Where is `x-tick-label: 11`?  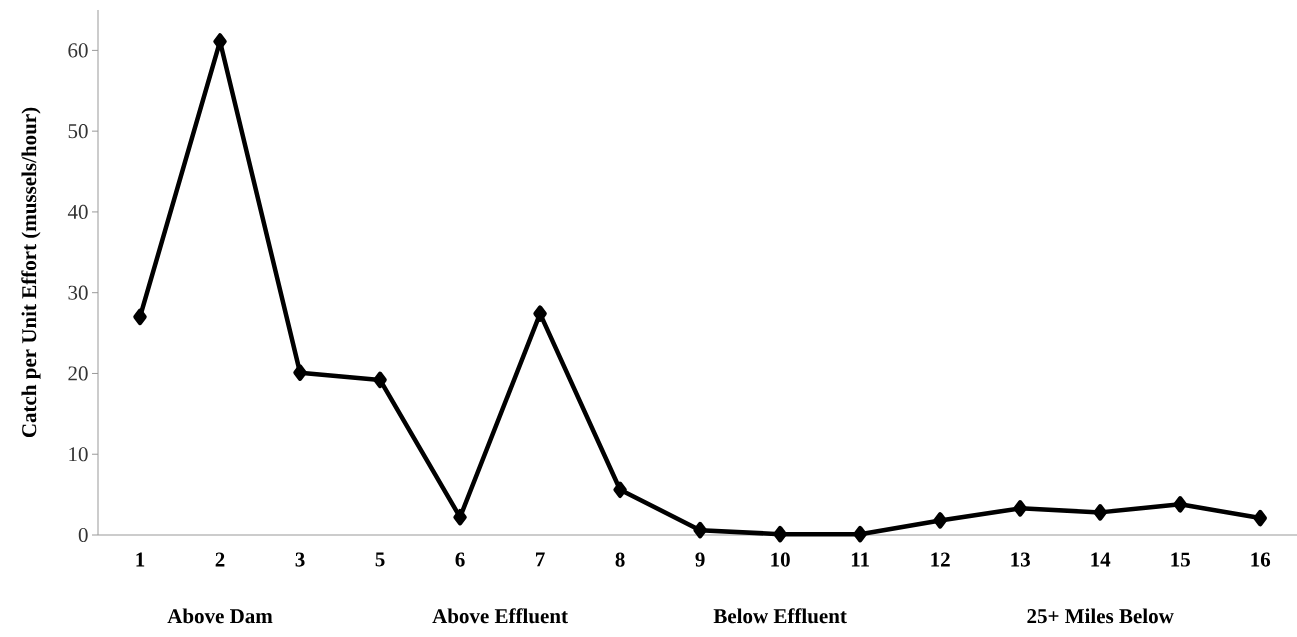
x-tick-label: 11 is located at coordinates (860, 559).